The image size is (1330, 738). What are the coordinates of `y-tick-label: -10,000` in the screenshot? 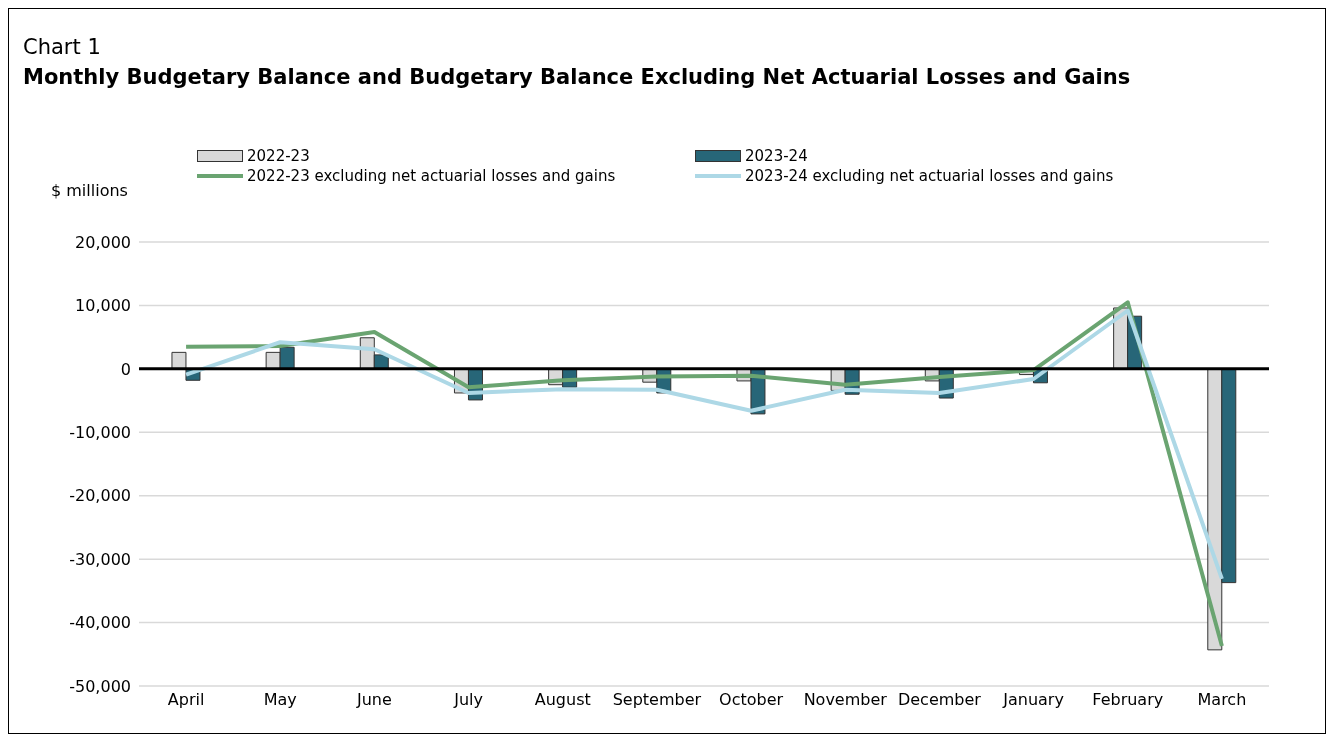 It's located at (100, 432).